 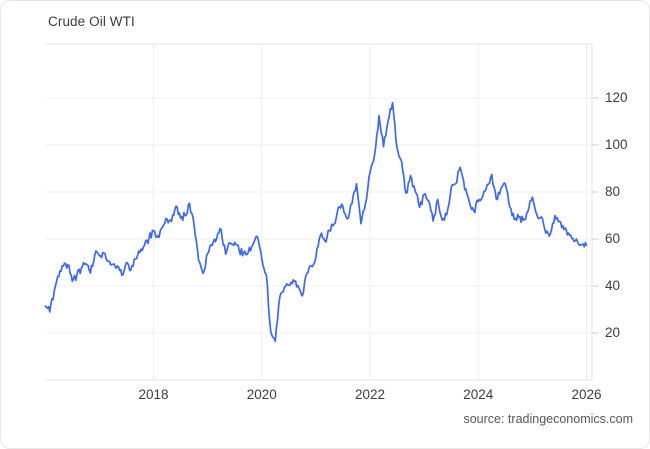 I want to click on x-axis-label: 2026, so click(x=586, y=394).